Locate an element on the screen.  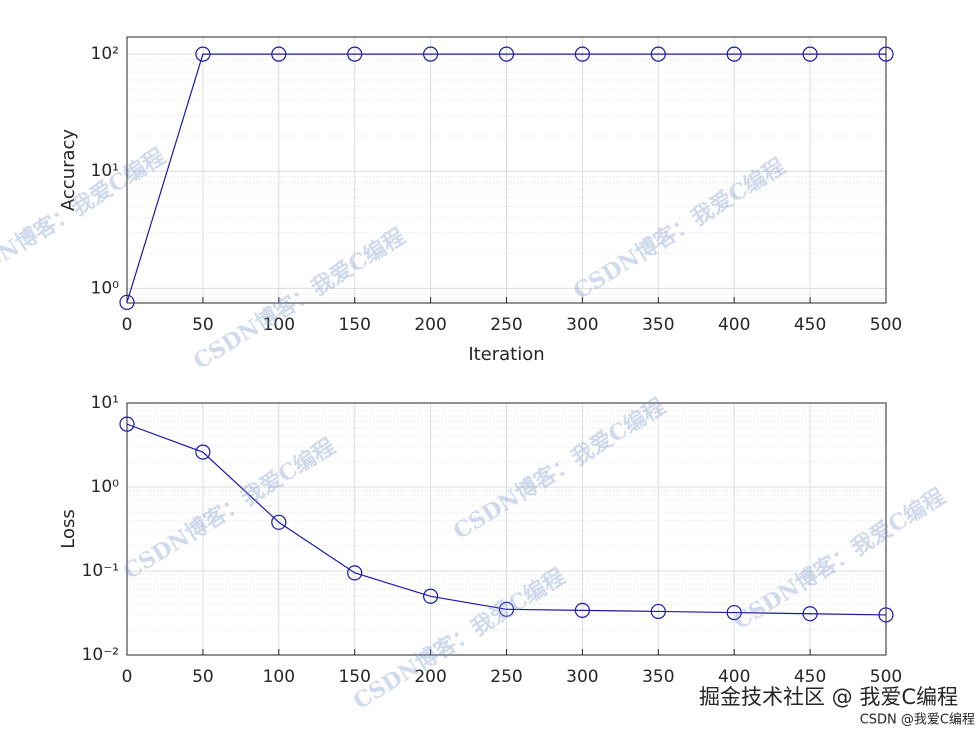
y-axis-label: Accuracy is located at coordinates (68, 170).